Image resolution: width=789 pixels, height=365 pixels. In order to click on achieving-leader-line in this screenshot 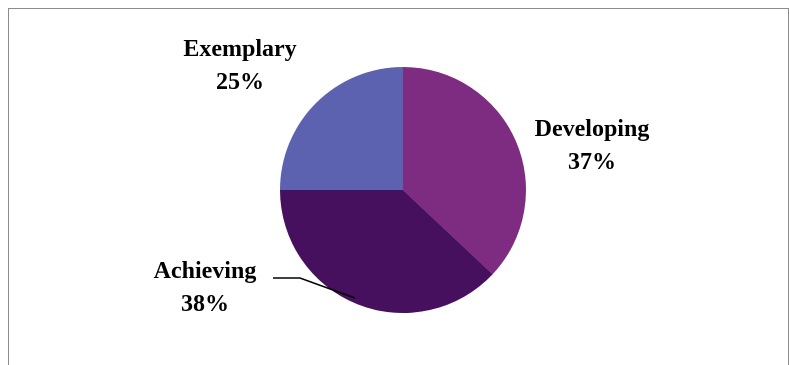, I will do `click(314, 288)`.